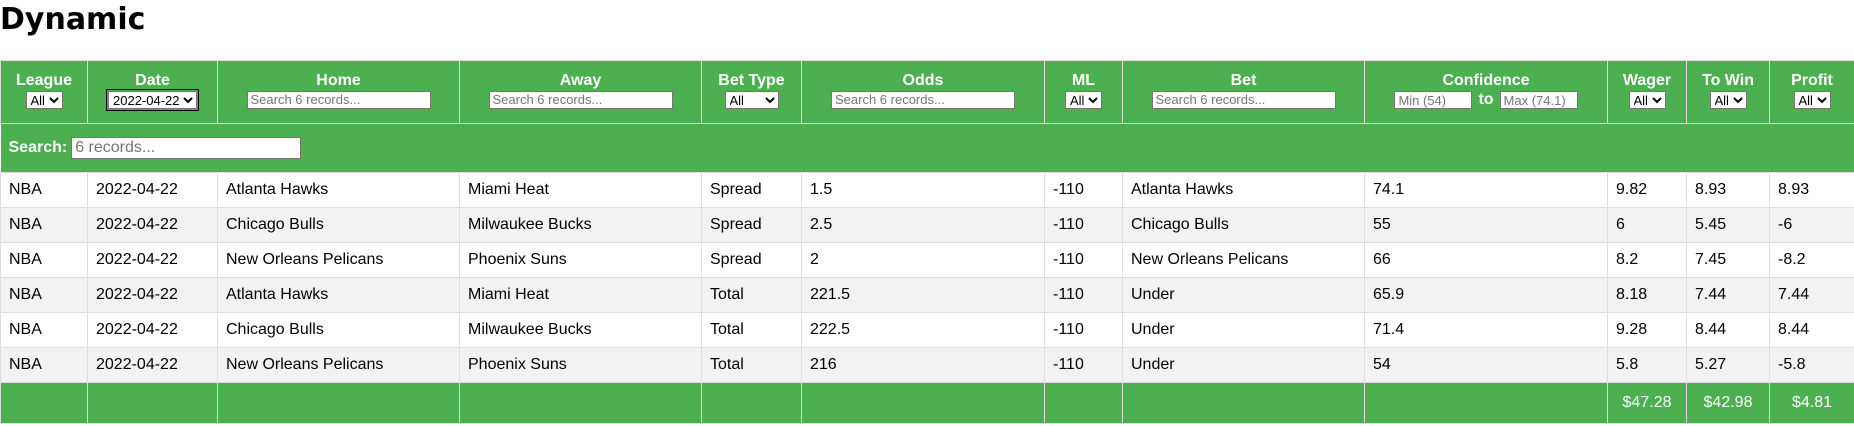 This screenshot has width=1854, height=426. Describe the element at coordinates (1647, 80) in the screenshot. I see `column-label-wager: Wager` at that location.